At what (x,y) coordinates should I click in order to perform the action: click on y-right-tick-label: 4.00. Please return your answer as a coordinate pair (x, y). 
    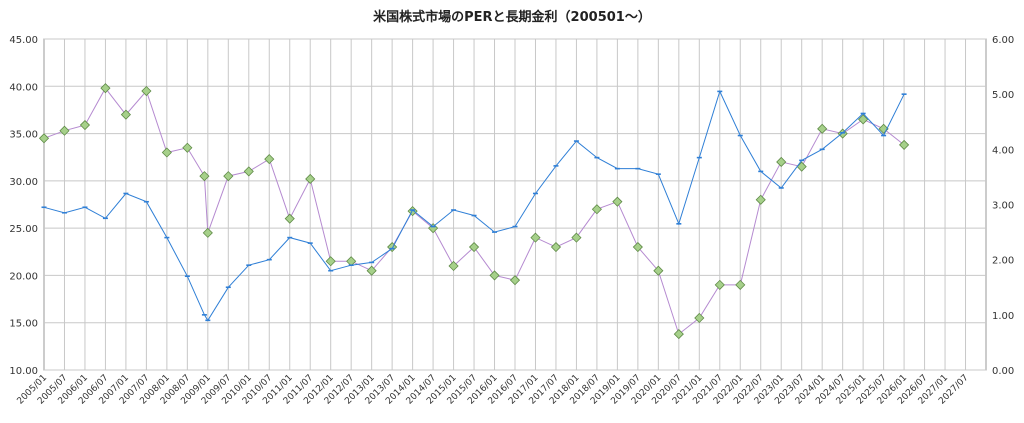
    Looking at the image, I should click on (1003, 150).